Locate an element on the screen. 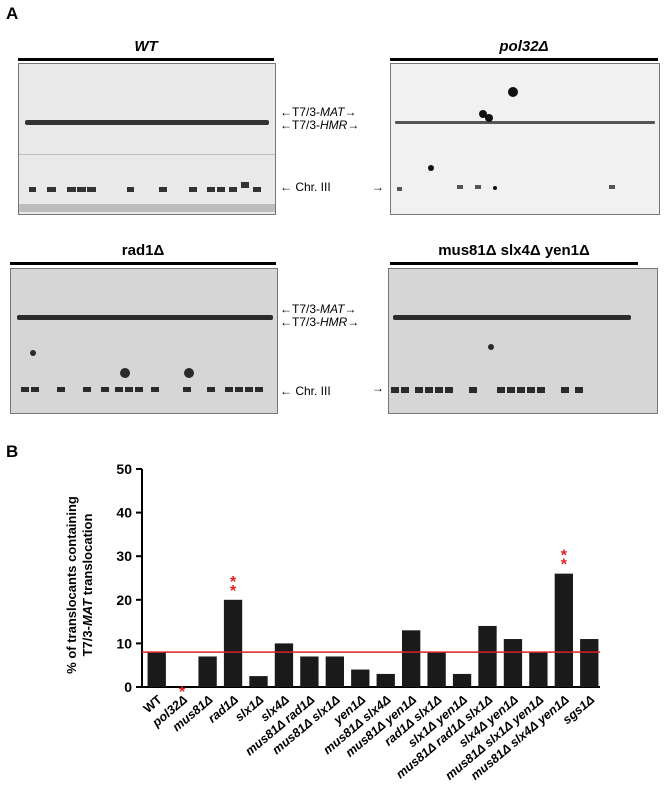 The image size is (666, 800). chart-bars is located at coordinates (373, 630).